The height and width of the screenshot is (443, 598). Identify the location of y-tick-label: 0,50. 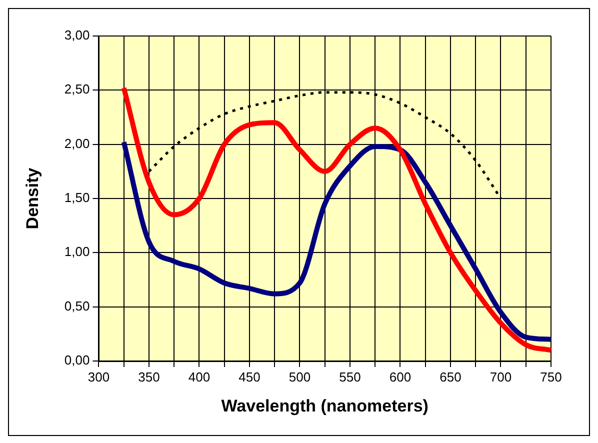
(77, 306).